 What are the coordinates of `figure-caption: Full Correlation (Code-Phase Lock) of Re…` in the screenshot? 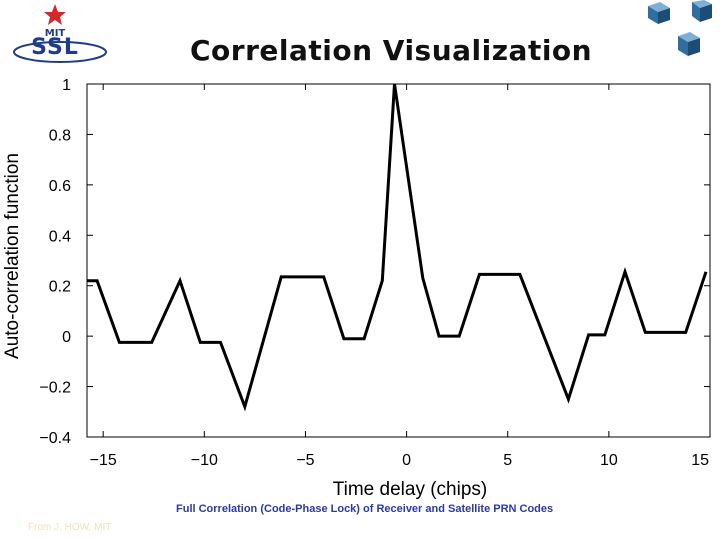 It's located at (365, 509).